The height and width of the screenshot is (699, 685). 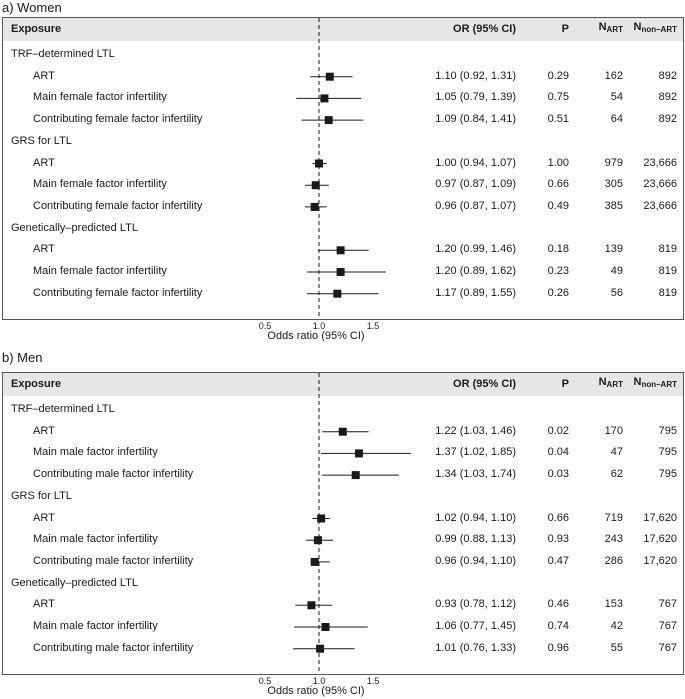 I want to click on x-axis-title-women: Odds ratio (95% CI), so click(x=316, y=336).